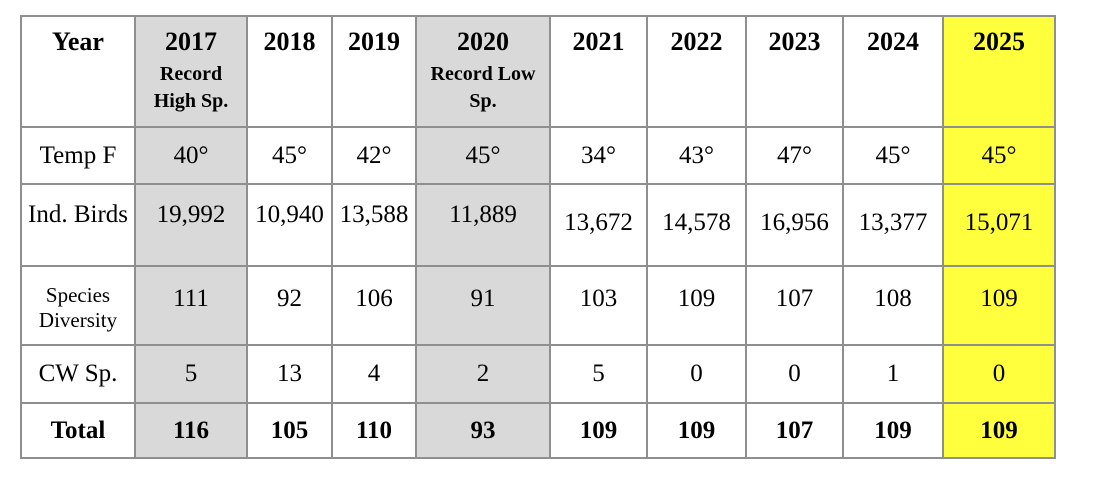 This screenshot has width=1098, height=477. What do you see at coordinates (191, 155) in the screenshot?
I see `table-cell: 40°` at bounding box center [191, 155].